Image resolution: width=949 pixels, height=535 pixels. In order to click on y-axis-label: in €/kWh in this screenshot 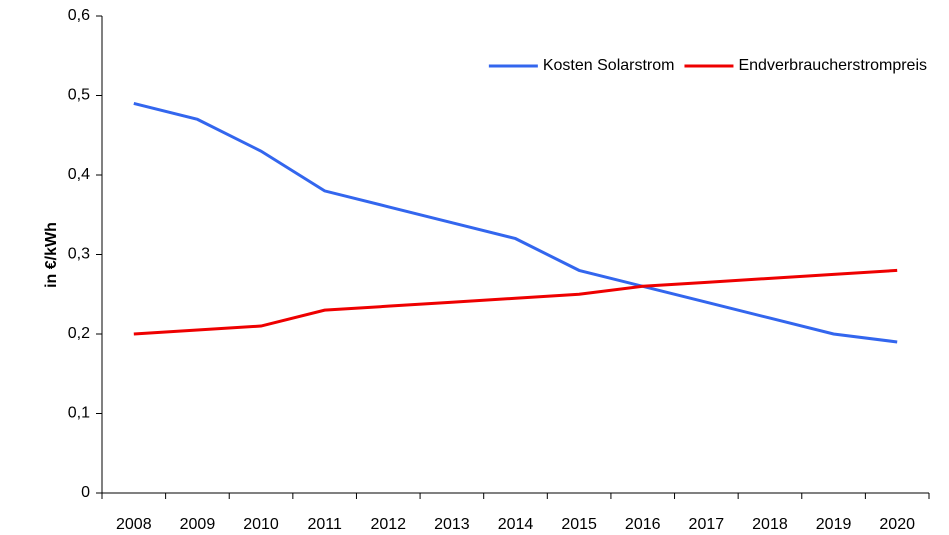, I will do `click(51, 255)`.